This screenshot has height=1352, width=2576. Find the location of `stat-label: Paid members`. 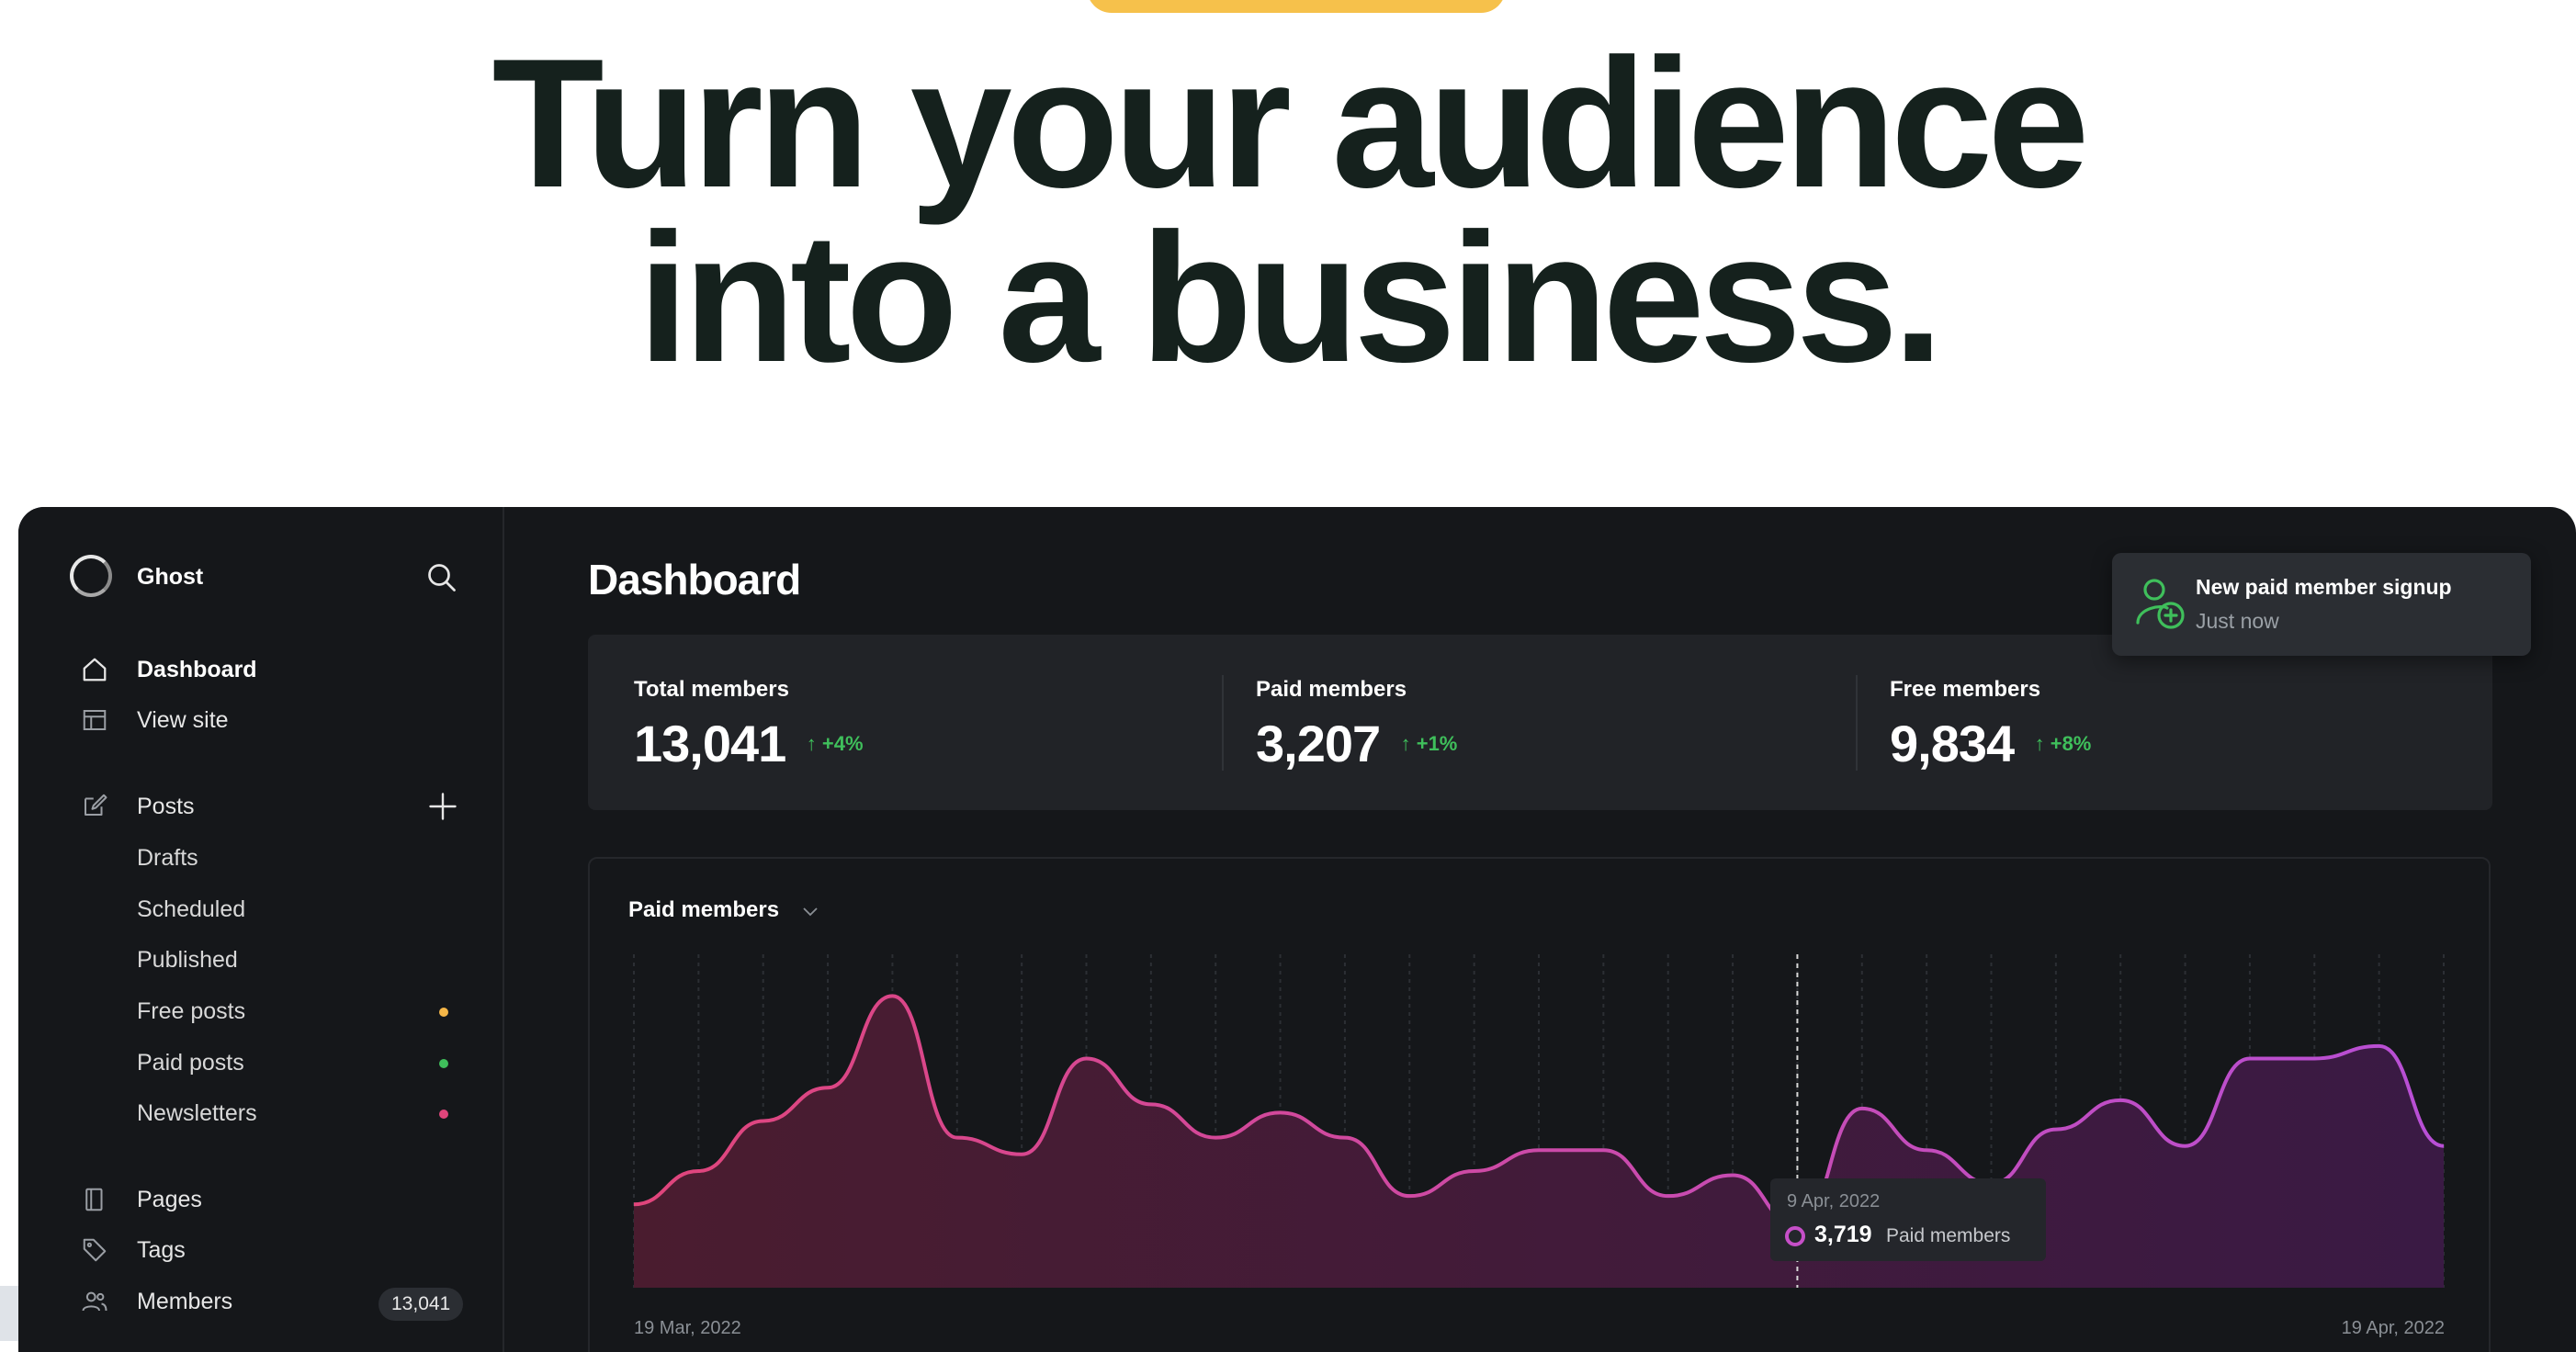

stat-label: Paid members is located at coordinates (1331, 689).